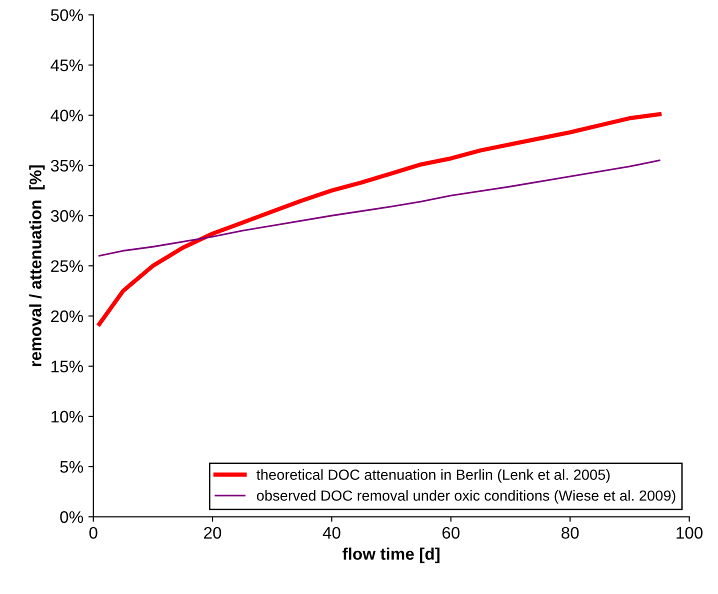 Image resolution: width=718 pixels, height=594 pixels. What do you see at coordinates (570, 532) in the screenshot?
I see `x-tick-label: 80` at bounding box center [570, 532].